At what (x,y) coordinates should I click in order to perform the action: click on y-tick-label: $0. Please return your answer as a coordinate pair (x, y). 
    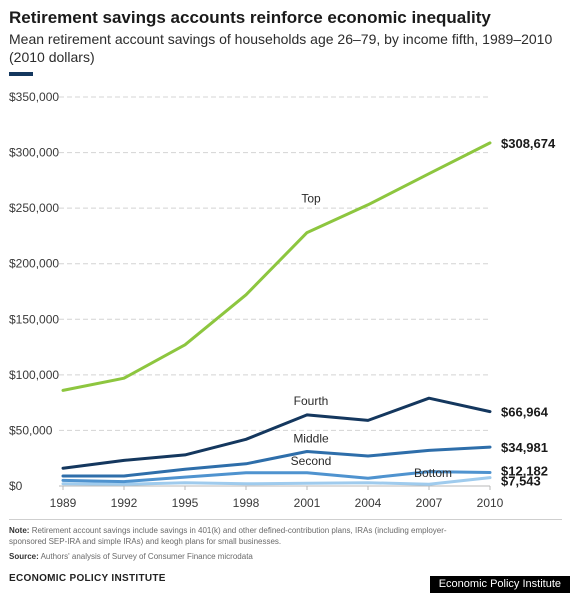
    Looking at the image, I should click on (16, 486).